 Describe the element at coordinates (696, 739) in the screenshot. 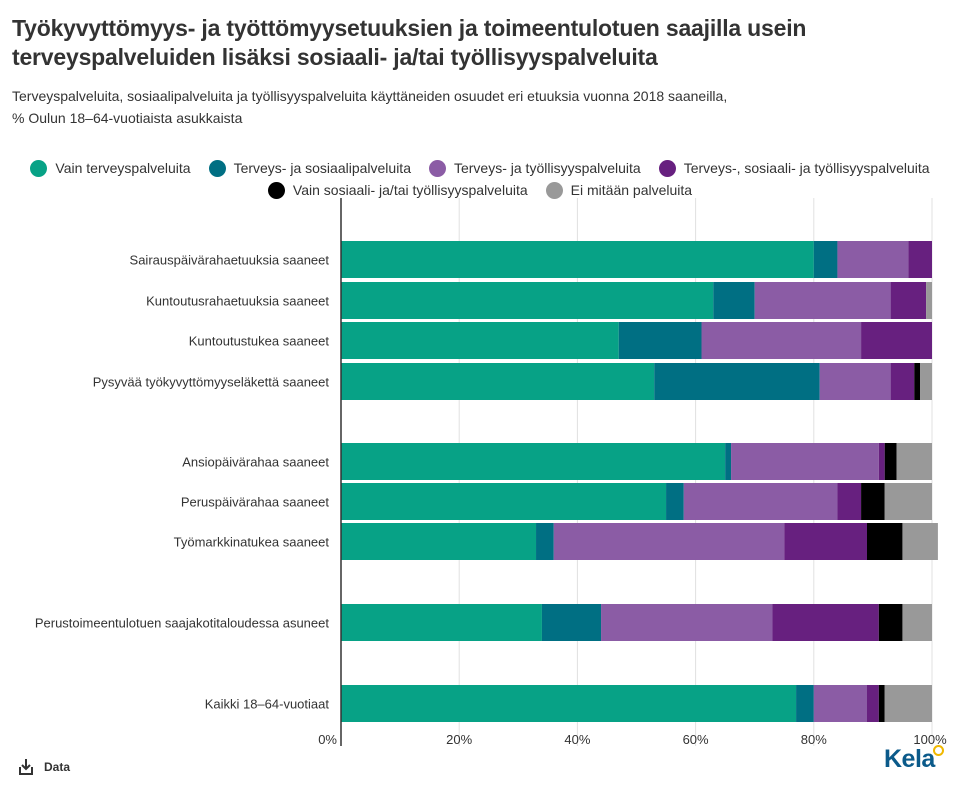

I see `x-tick-label: 60%` at that location.